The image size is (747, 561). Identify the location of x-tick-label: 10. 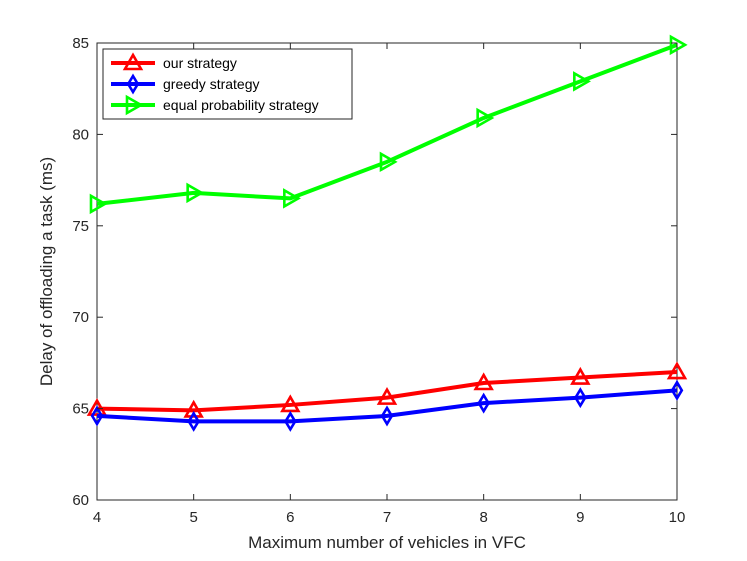
(677, 517).